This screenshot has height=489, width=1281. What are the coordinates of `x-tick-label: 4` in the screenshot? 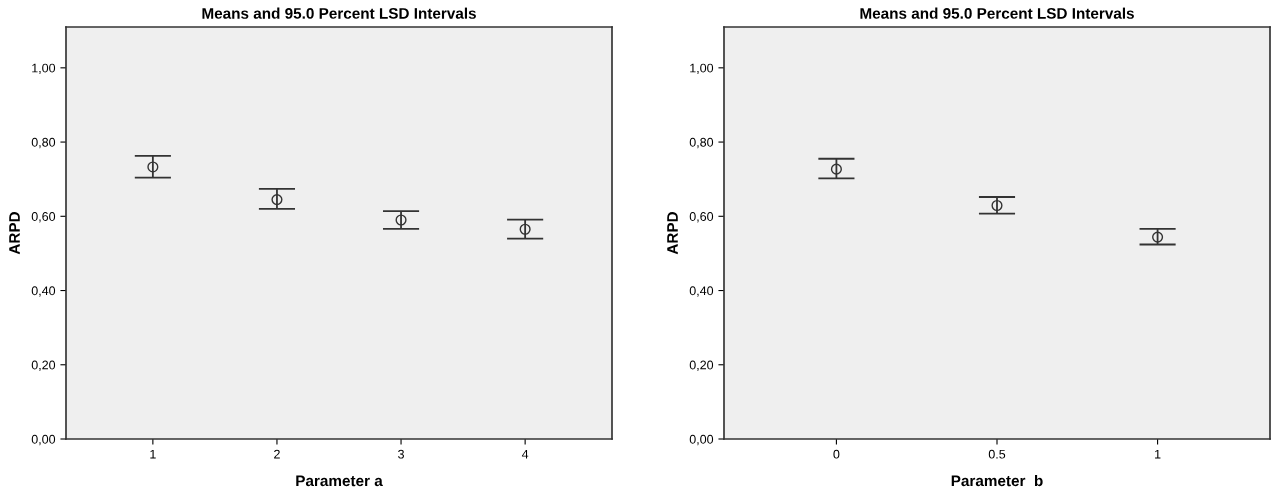 It's located at (525, 454).